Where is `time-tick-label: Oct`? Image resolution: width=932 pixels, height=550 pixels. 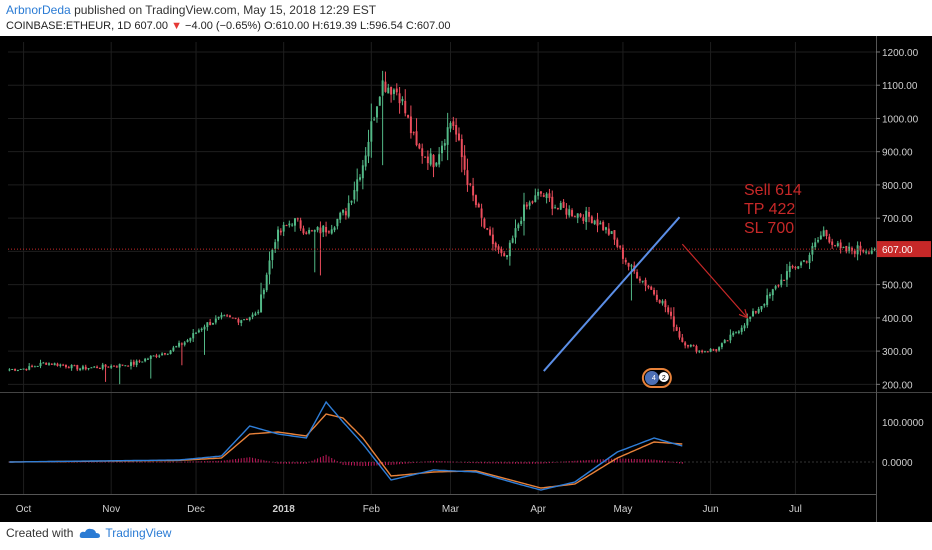
time-tick-label: Oct is located at coordinates (24, 509).